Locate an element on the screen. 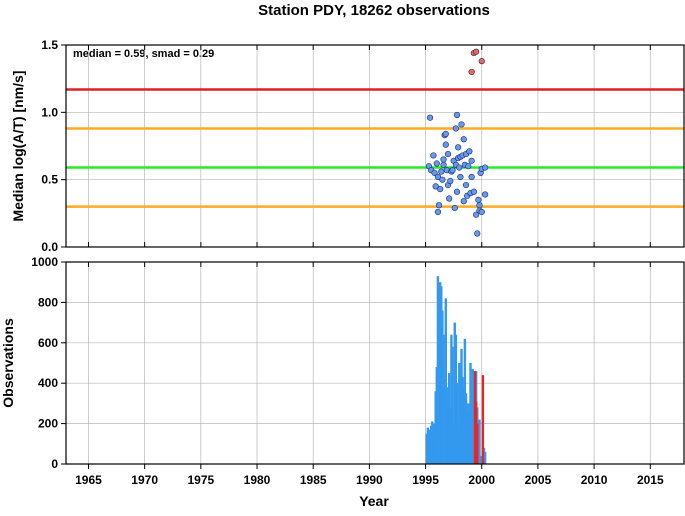 This screenshot has width=685, height=516. bottom-y-tick-label: 800 is located at coordinates (48, 302).